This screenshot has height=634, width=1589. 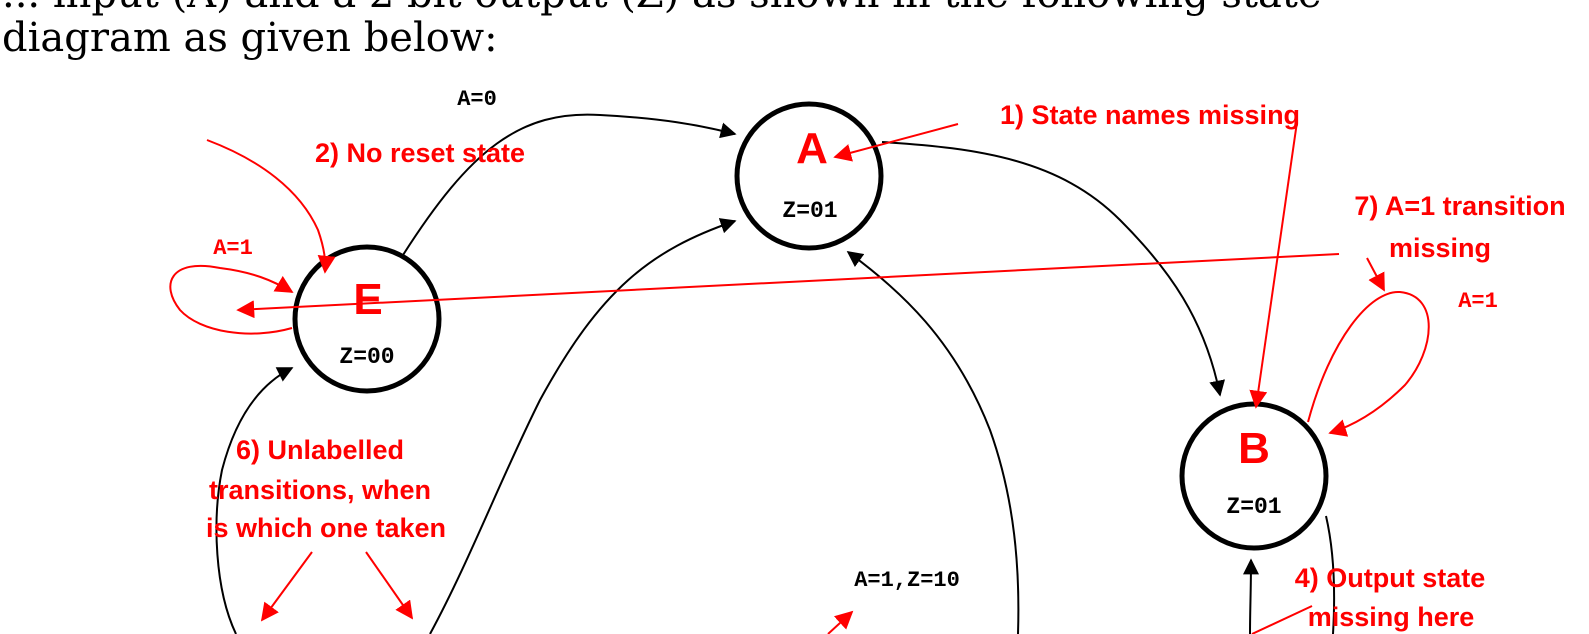 What do you see at coordinates (320, 490) in the screenshot?
I see `note-6-line-2: transitions, when` at bounding box center [320, 490].